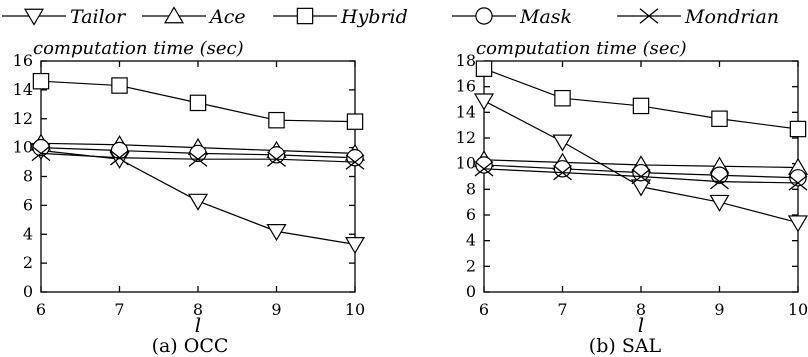 The width and height of the screenshot is (808, 357). What do you see at coordinates (545, 17) in the screenshot?
I see `legend-label: Mask` at bounding box center [545, 17].